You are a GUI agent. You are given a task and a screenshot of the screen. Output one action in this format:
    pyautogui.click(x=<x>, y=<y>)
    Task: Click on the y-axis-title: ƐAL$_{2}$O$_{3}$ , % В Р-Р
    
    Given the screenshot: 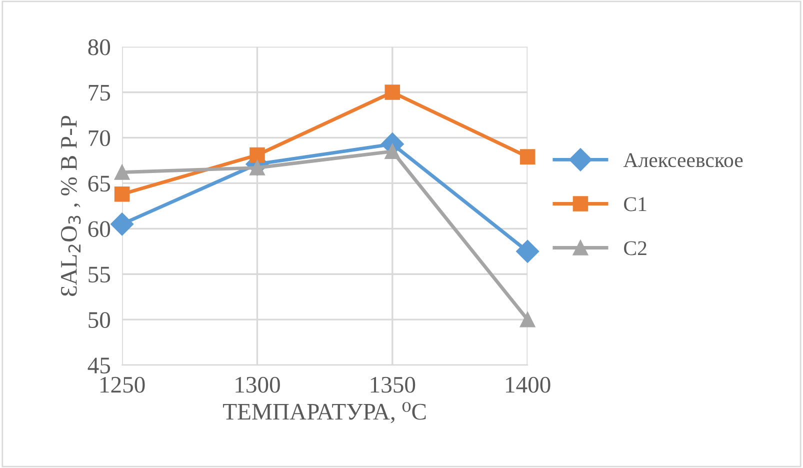 What is the action you would take?
    pyautogui.click(x=70, y=206)
    